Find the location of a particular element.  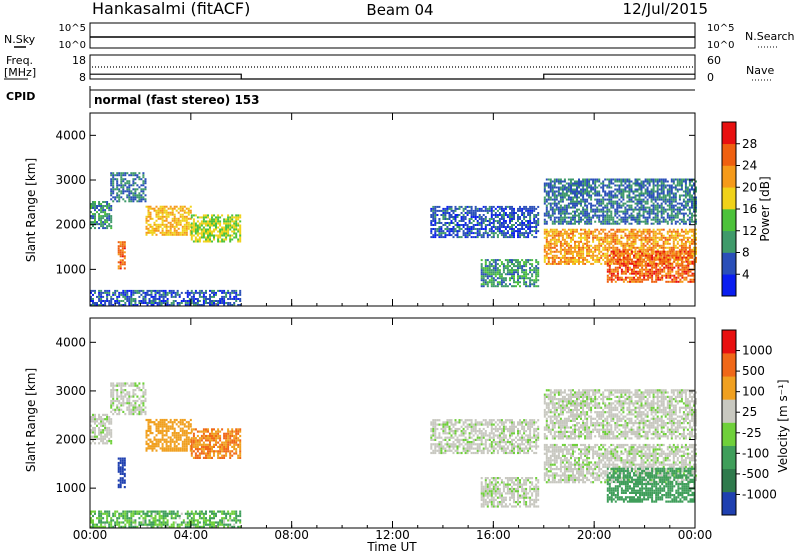

power-colorbar-tick-label: 24 is located at coordinates (749, 166).